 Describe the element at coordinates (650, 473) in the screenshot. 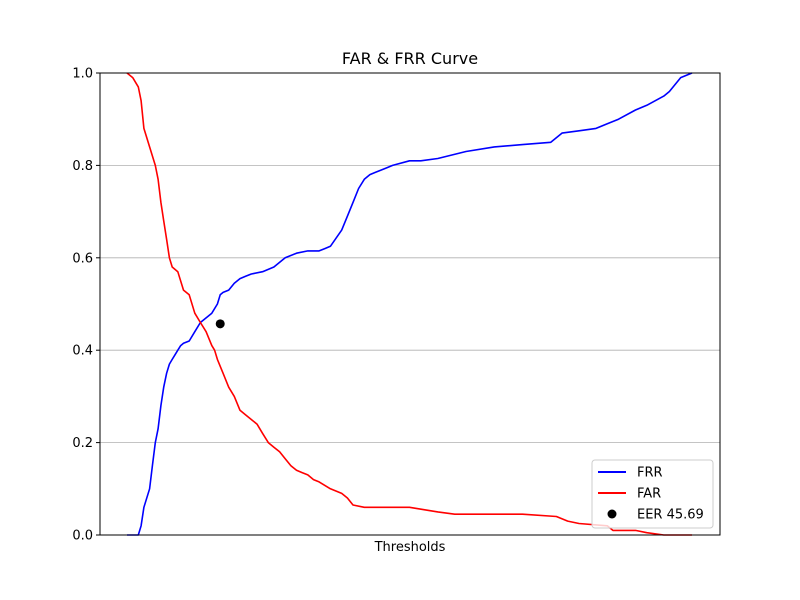

I see `legend-label-frr: FRR` at that location.